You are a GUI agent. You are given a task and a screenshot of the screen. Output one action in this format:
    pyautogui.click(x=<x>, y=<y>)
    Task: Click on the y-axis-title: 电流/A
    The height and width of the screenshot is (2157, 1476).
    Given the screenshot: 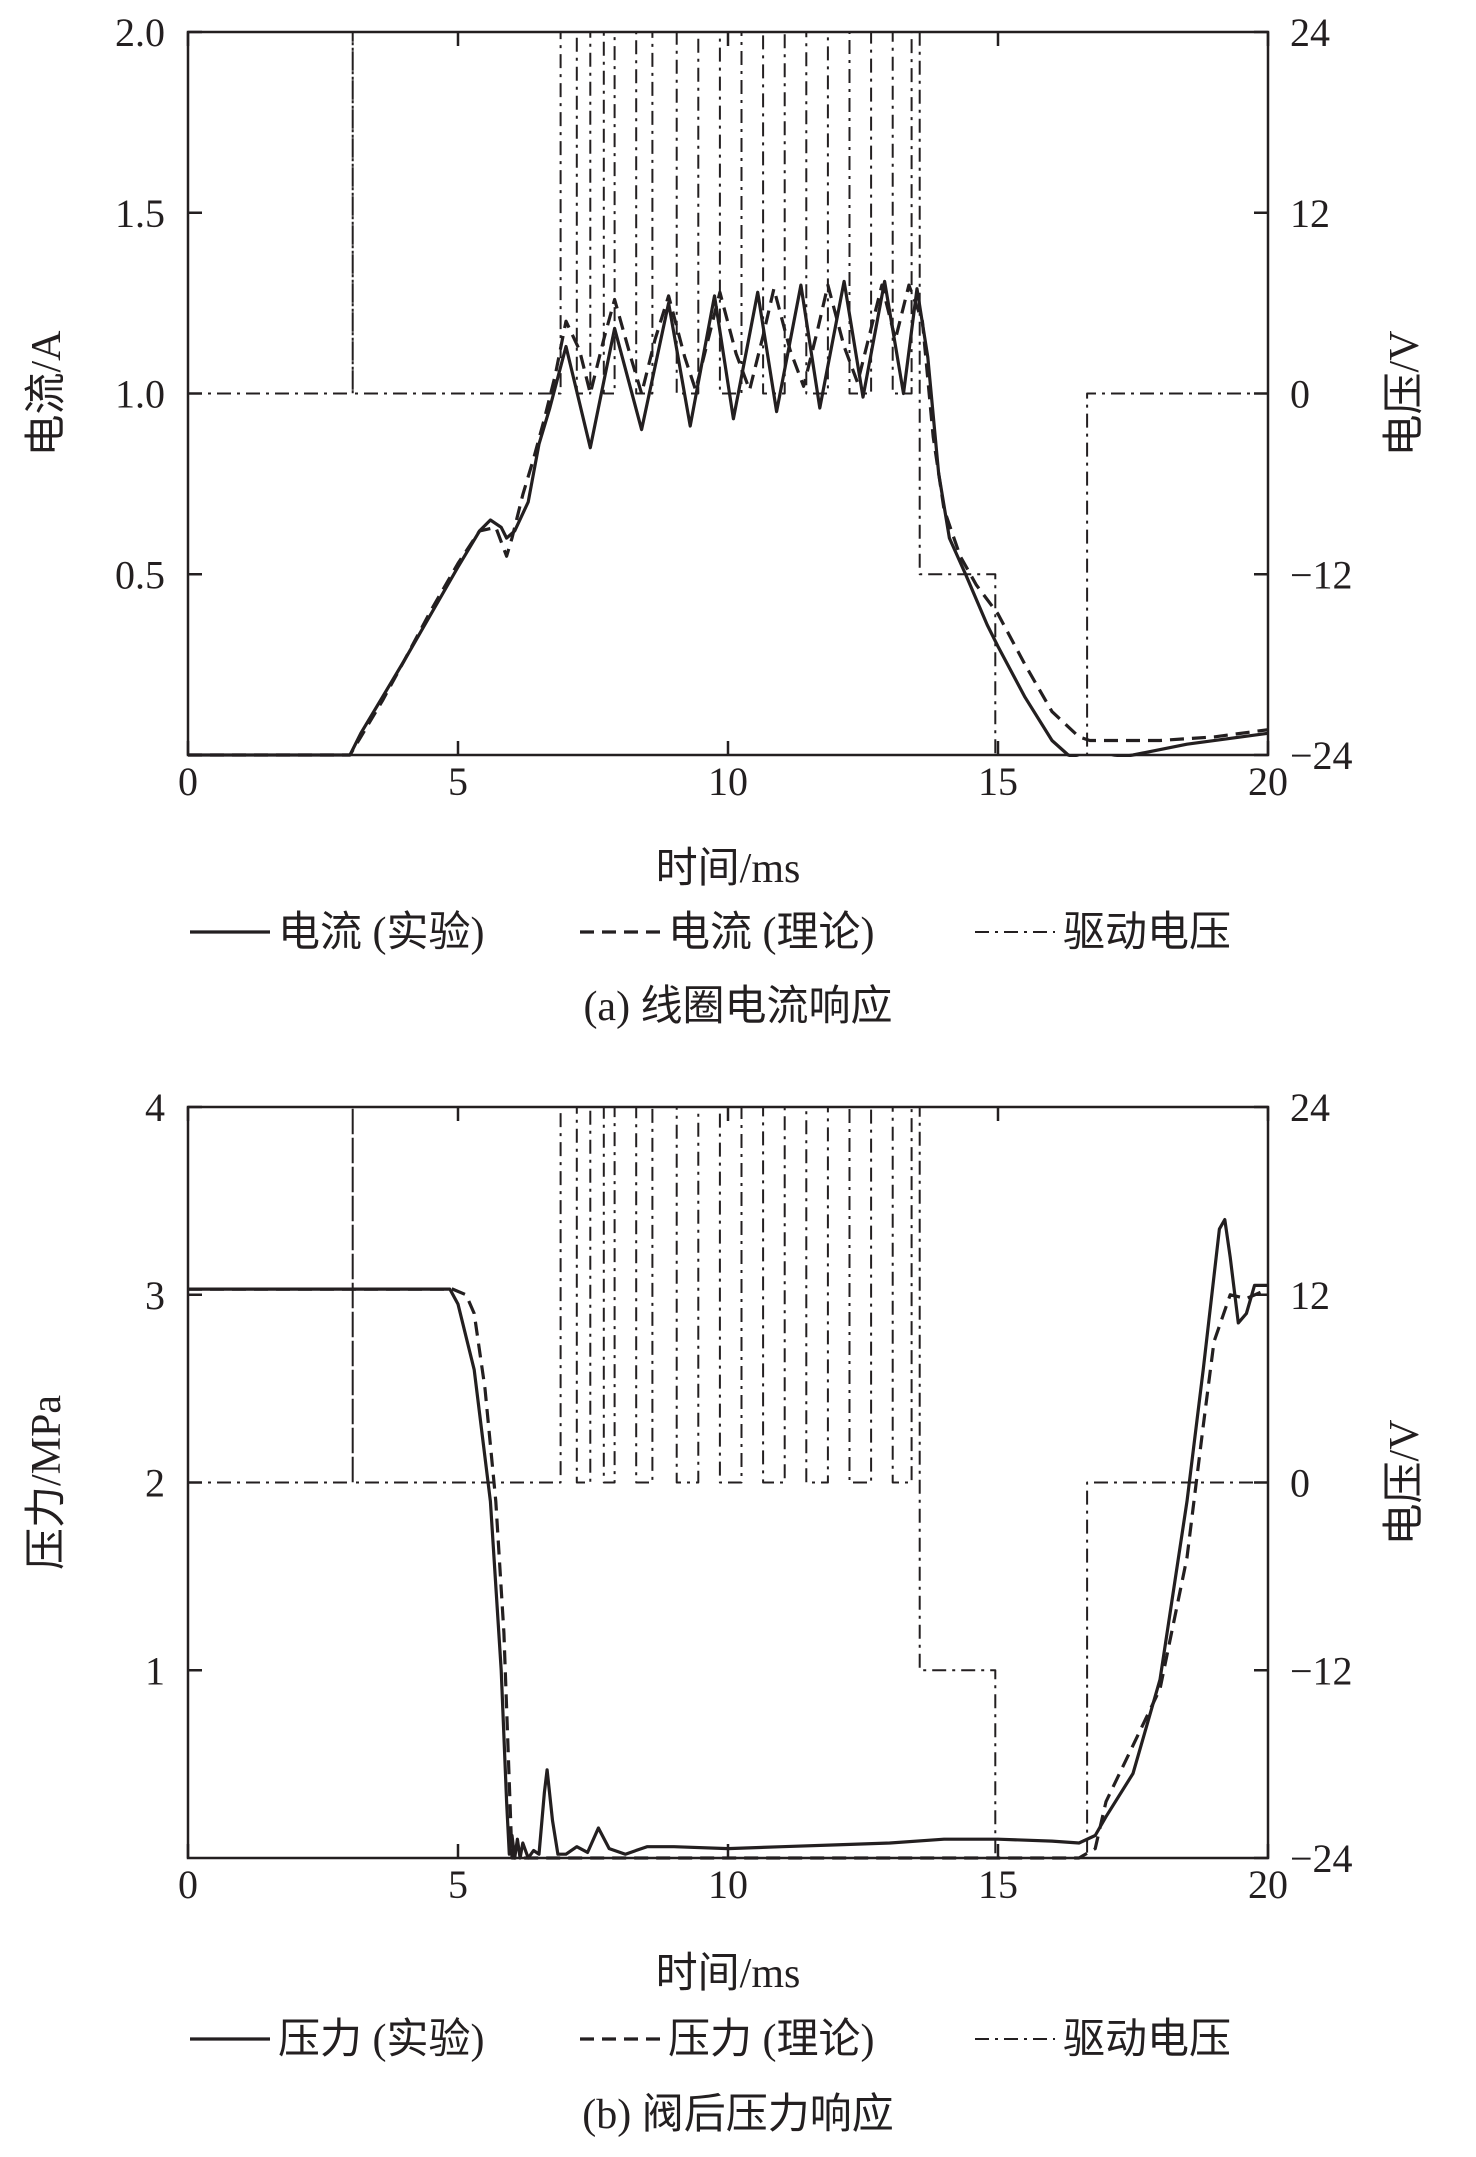 What is the action you would take?
    pyautogui.click(x=47, y=393)
    